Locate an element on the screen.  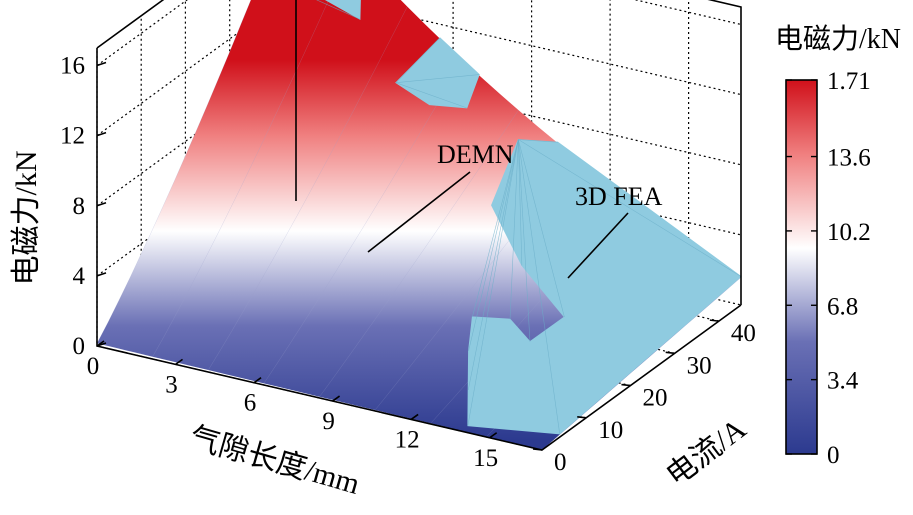
y-tick-label: 0 is located at coordinates (560, 462).